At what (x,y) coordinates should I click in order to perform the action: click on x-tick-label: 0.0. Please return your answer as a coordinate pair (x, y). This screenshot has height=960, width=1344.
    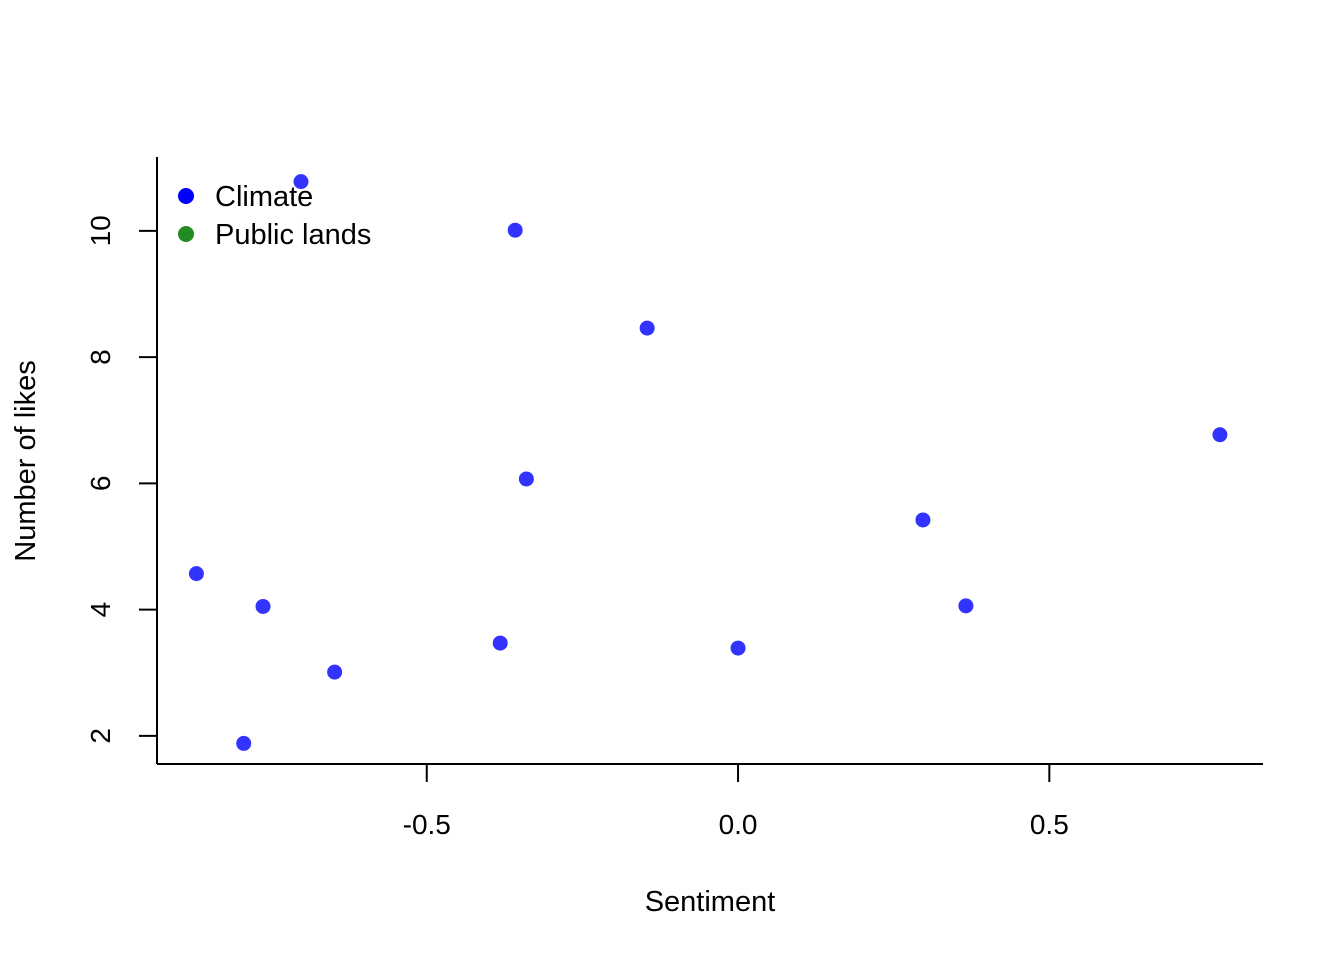
    Looking at the image, I should click on (738, 824).